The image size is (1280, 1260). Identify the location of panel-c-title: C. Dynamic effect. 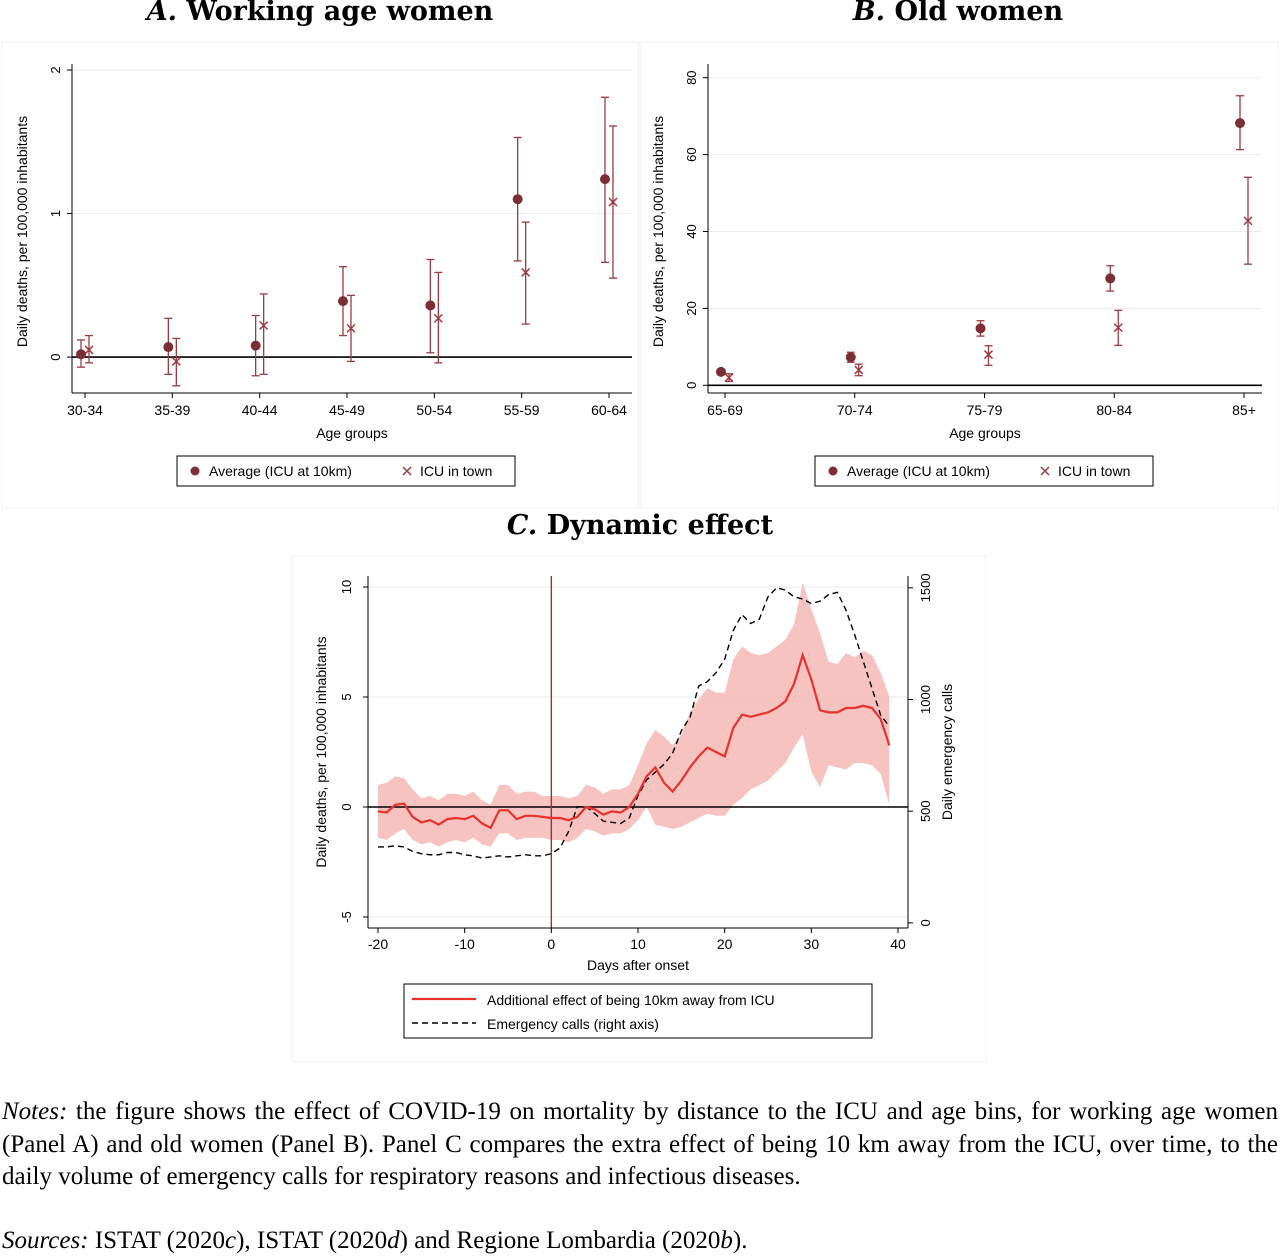
(640, 525).